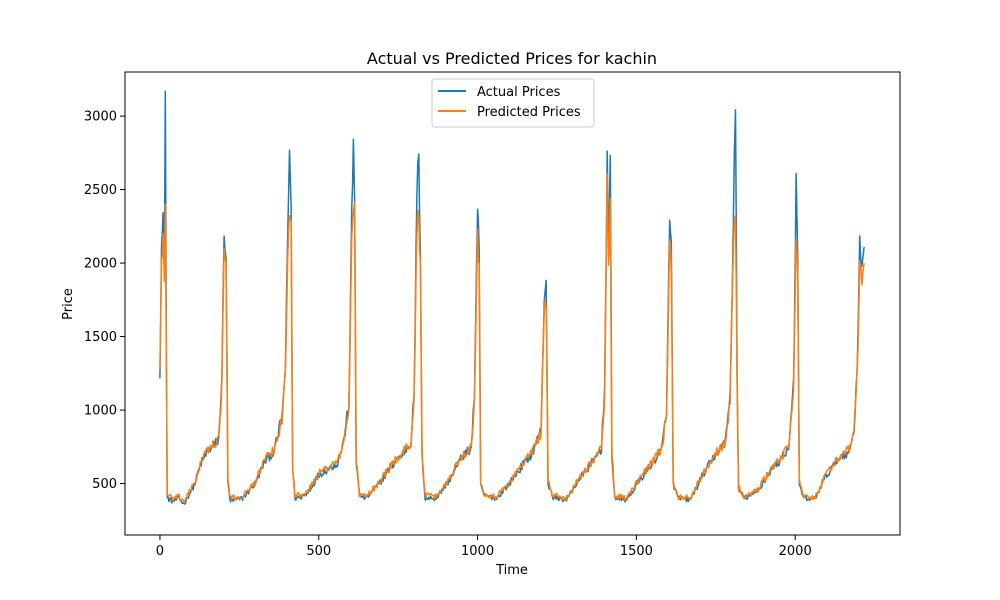 The height and width of the screenshot is (600, 1000). Describe the element at coordinates (160, 551) in the screenshot. I see `x-tick-label: 0` at that location.